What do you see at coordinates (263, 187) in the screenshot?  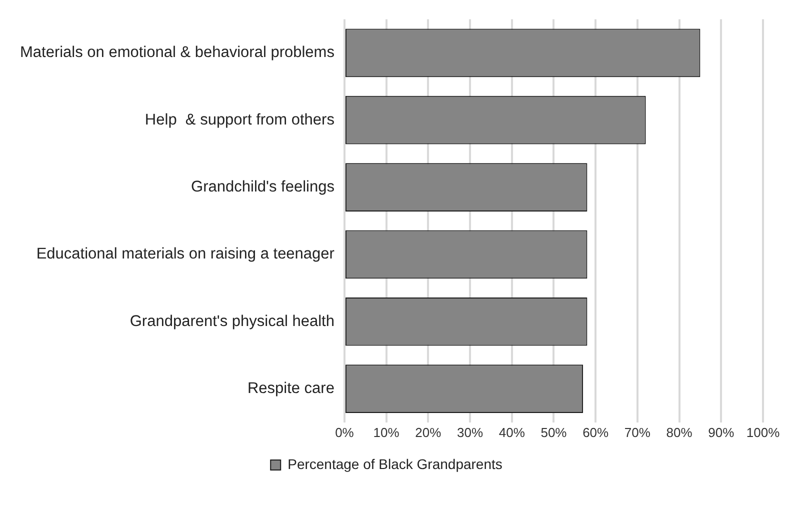 I see `y-tick-label: Grandchild's feelings` at bounding box center [263, 187].